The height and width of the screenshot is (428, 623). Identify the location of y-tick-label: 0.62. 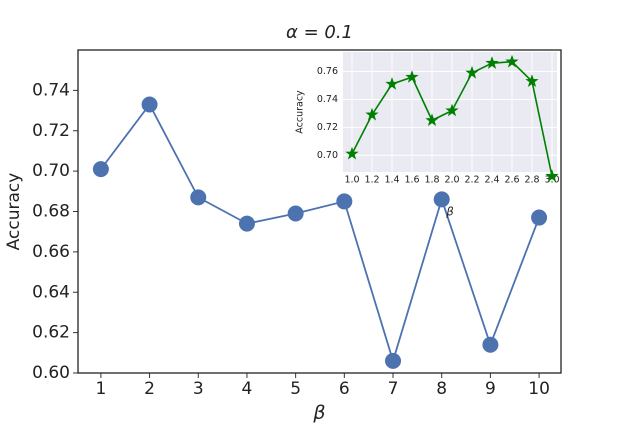
(51, 333).